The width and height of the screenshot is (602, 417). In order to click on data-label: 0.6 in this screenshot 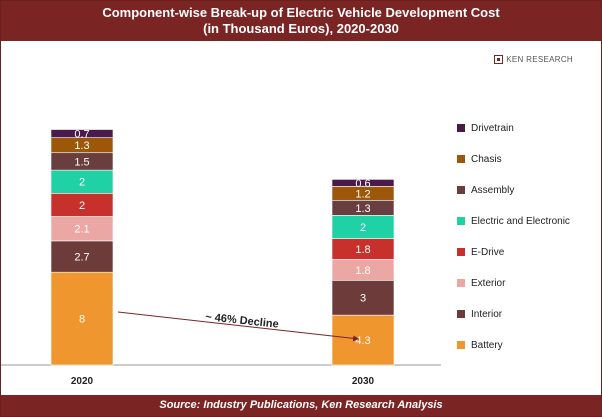, I will do `click(362, 184)`.